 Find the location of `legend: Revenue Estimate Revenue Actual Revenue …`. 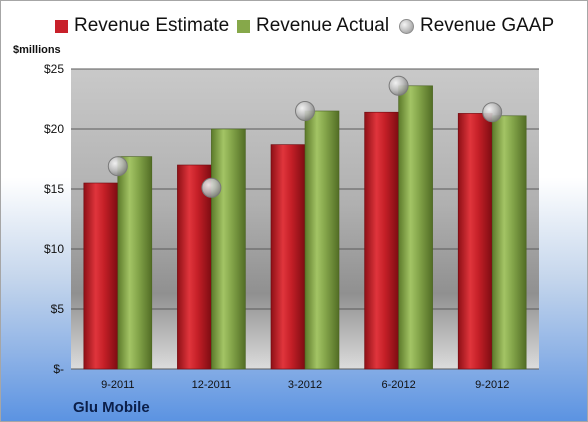

legend: Revenue Estimate Revenue Actual Revenue … is located at coordinates (294, 28).